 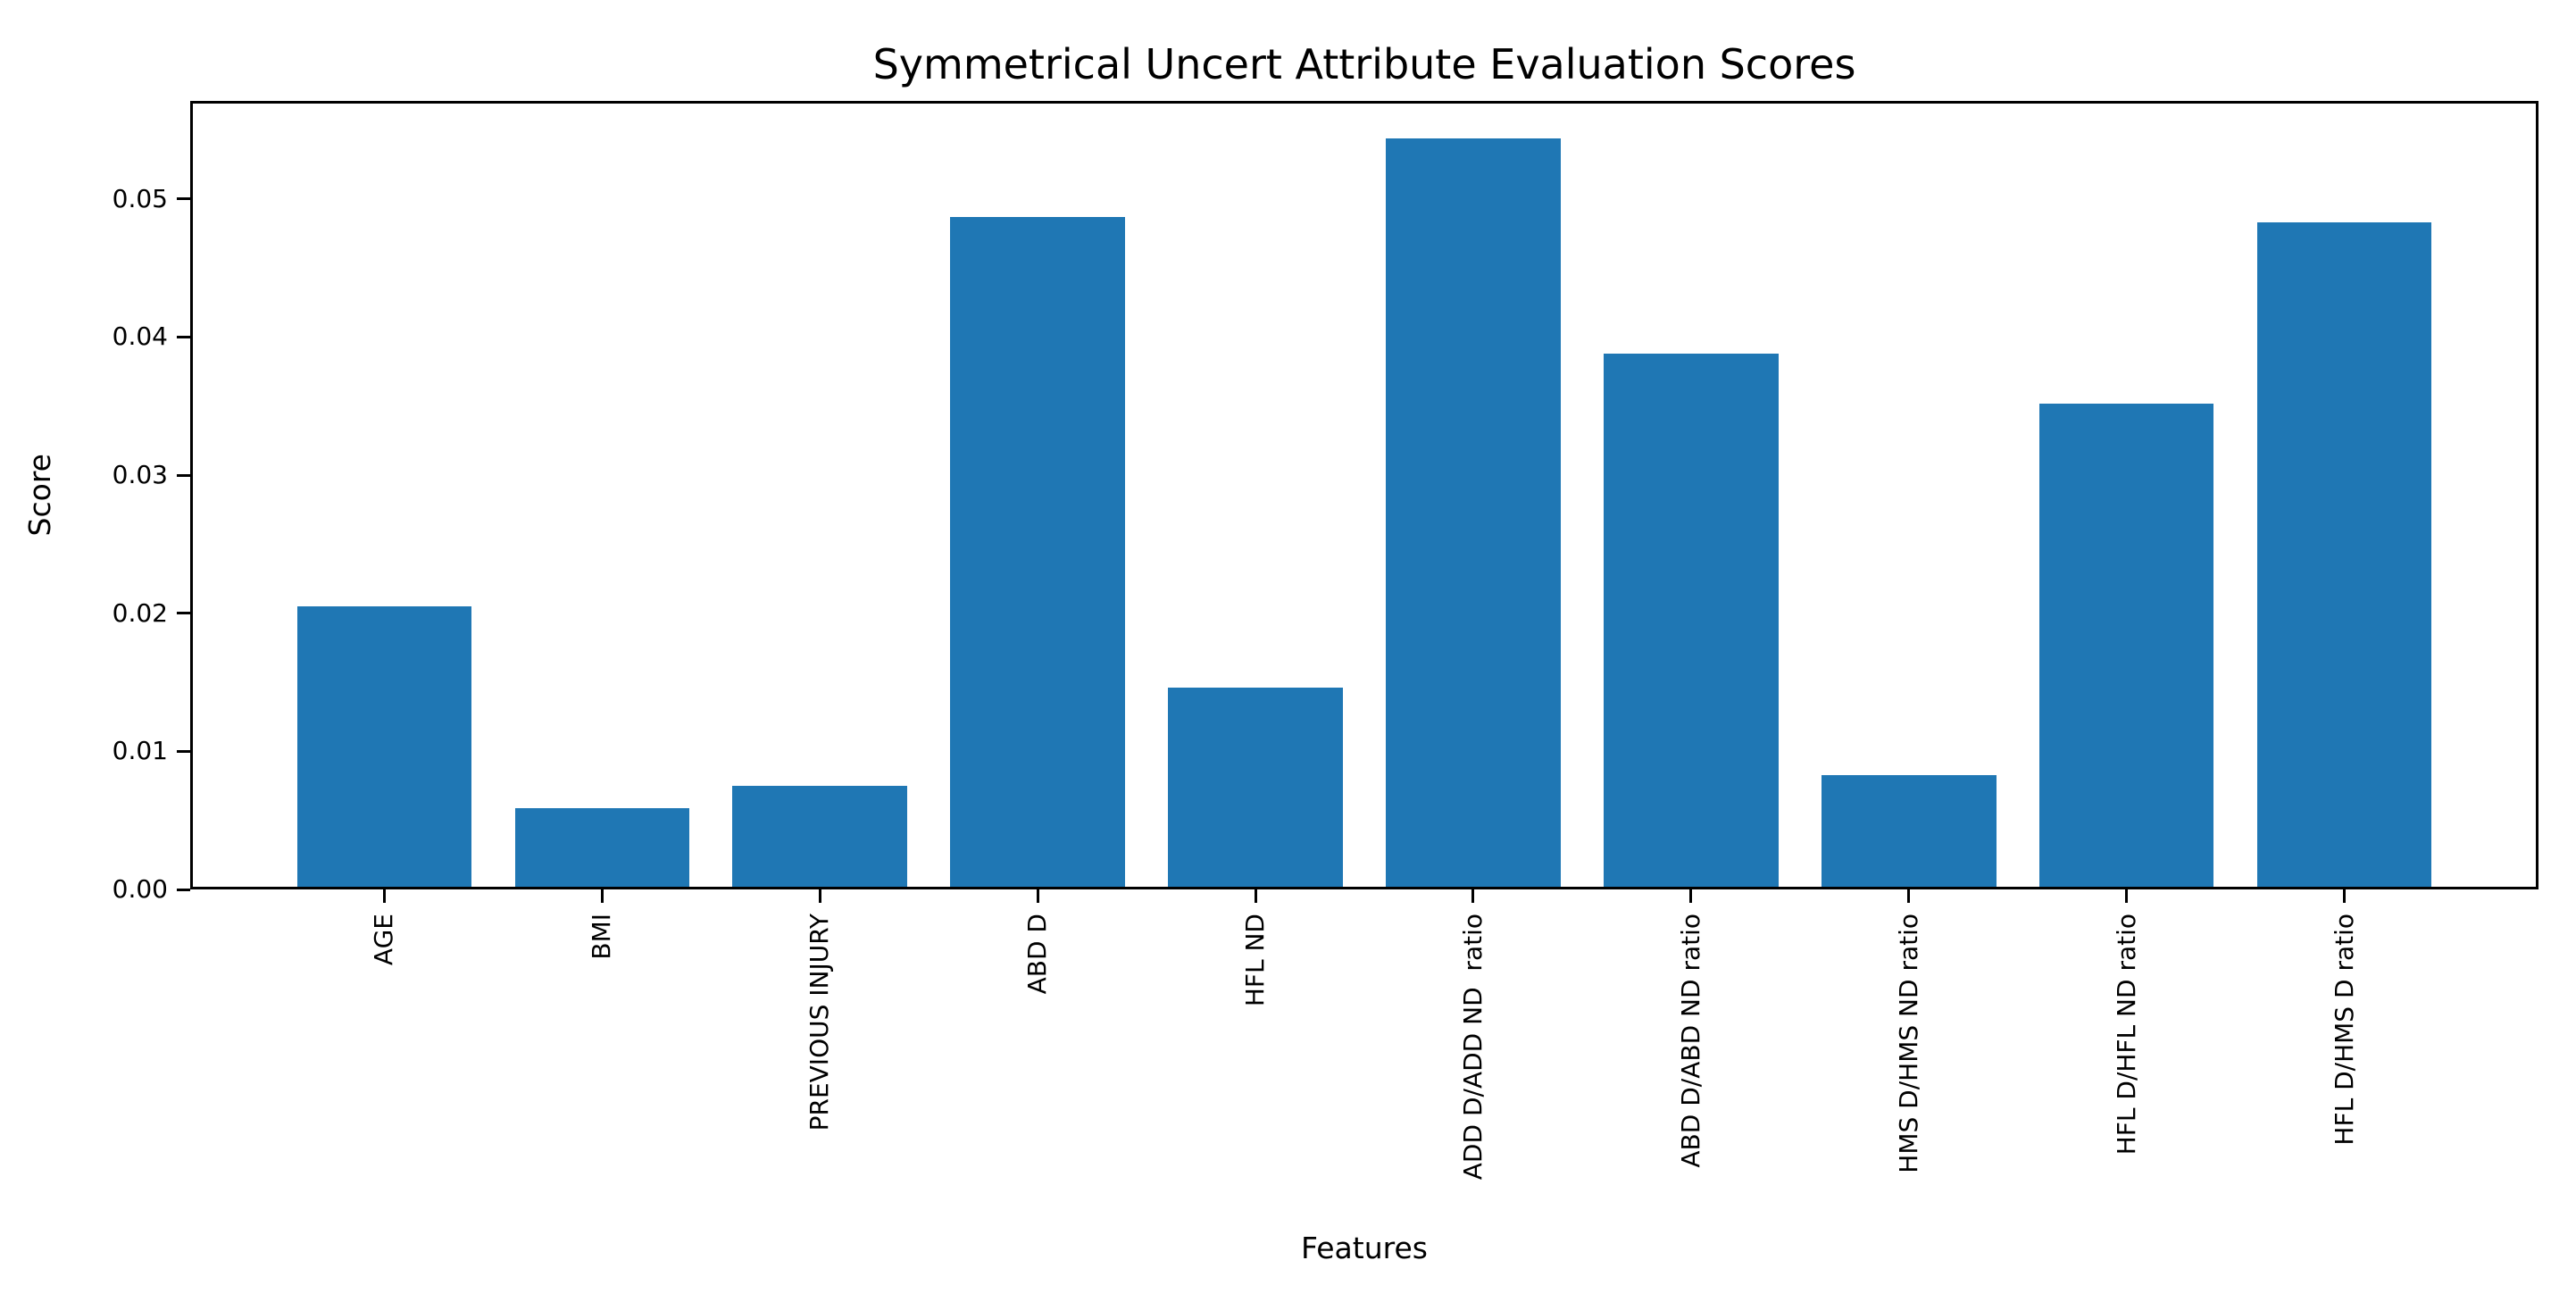 I want to click on x-tick-label: HFL ND, so click(x=1255, y=960).